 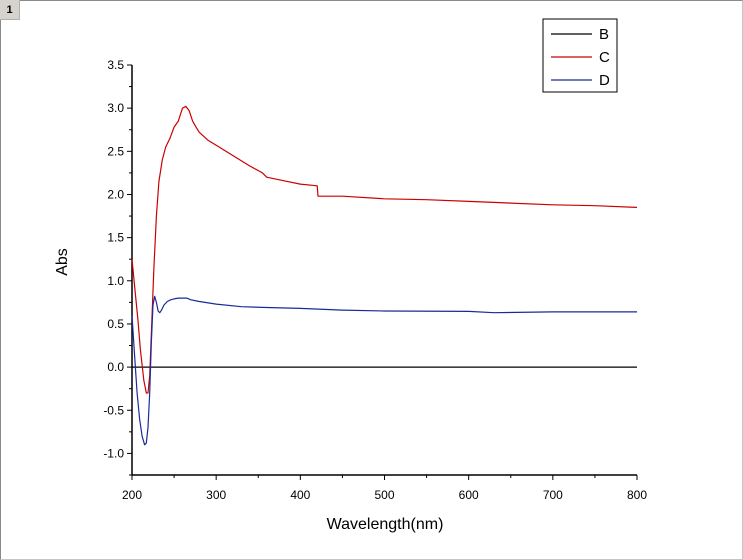 What do you see at coordinates (604, 57) in the screenshot?
I see `legend-label-c: C` at bounding box center [604, 57].